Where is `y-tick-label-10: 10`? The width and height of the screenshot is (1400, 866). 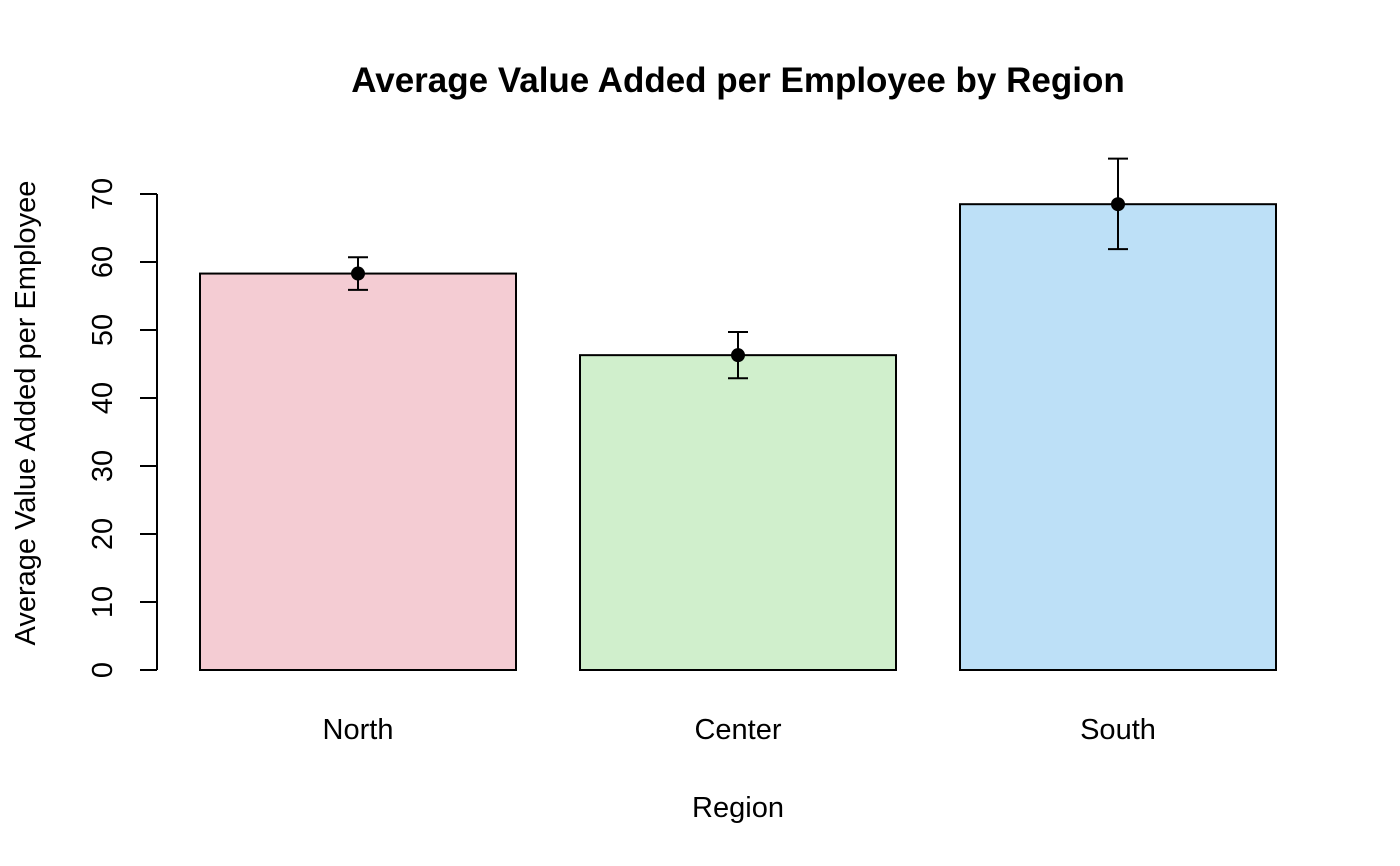 y-tick-label-10: 10 is located at coordinates (103, 602).